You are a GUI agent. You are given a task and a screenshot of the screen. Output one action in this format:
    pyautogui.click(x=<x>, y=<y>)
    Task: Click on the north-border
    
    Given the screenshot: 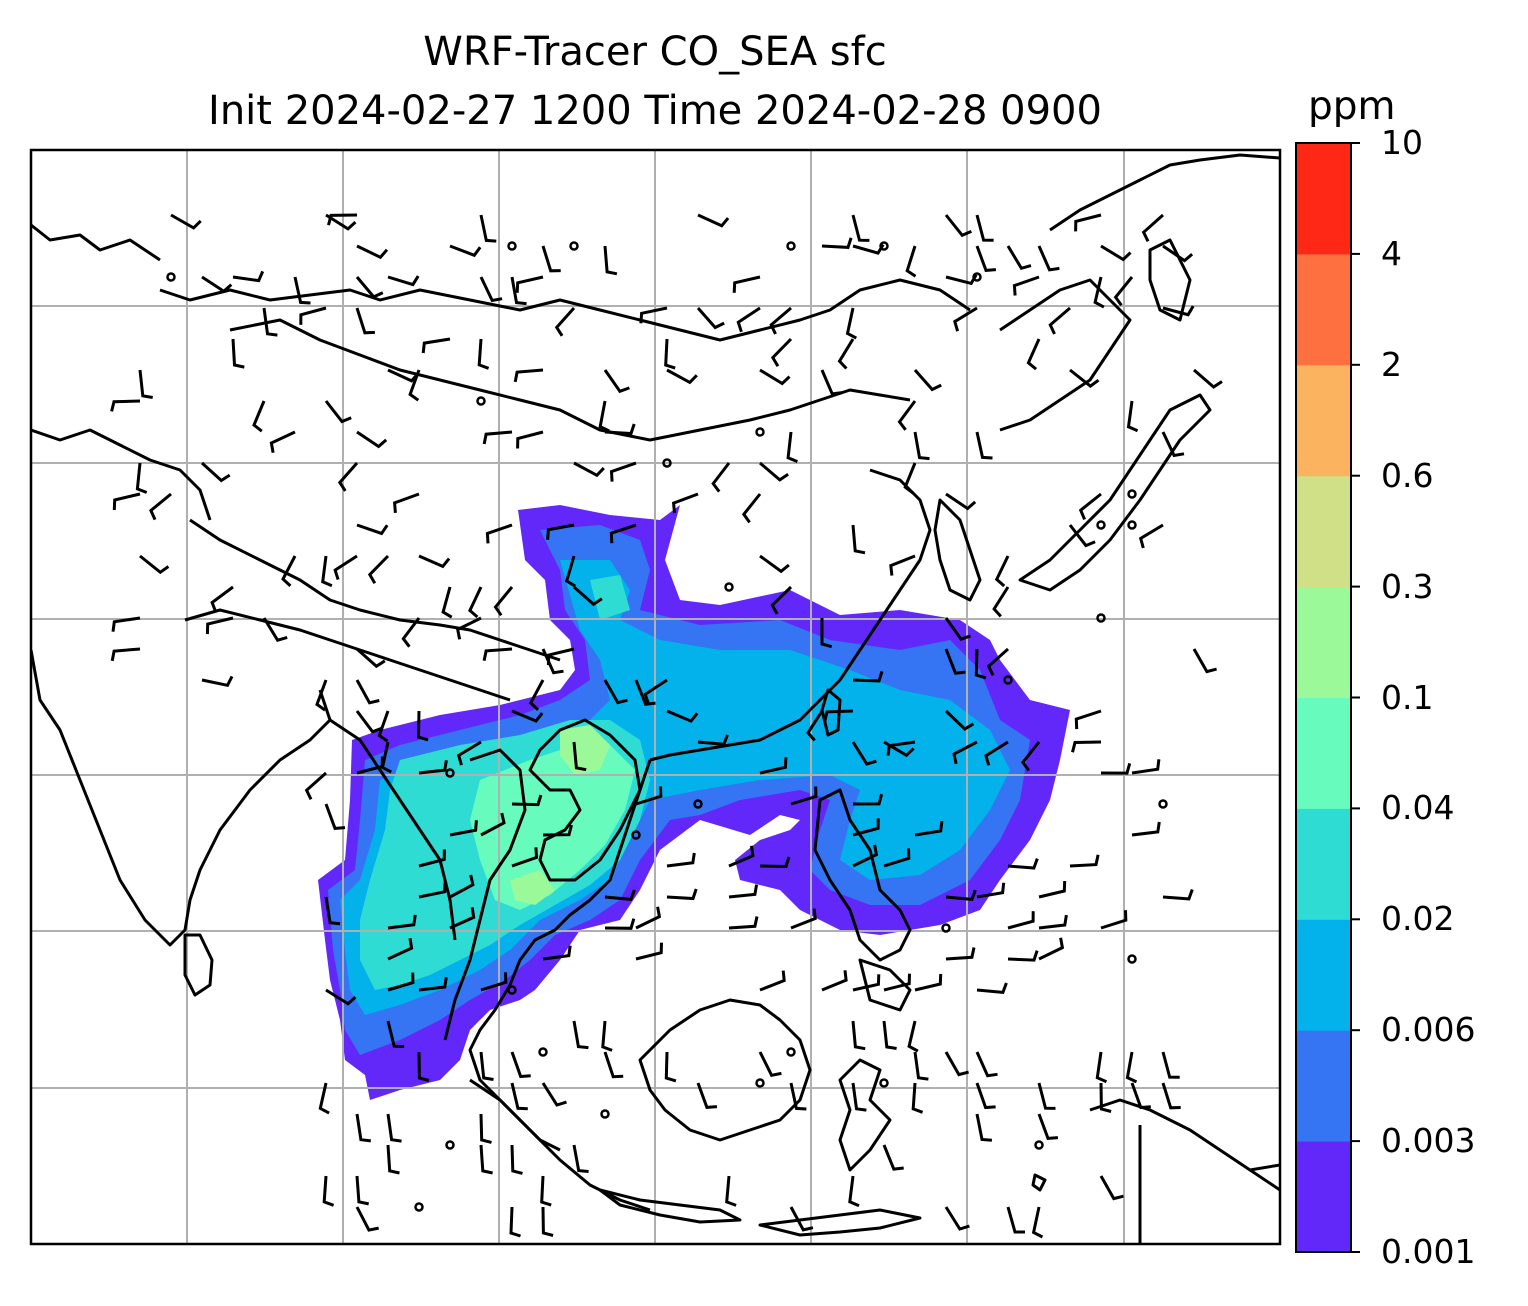 What is the action you would take?
    pyautogui.click(x=565, y=310)
    